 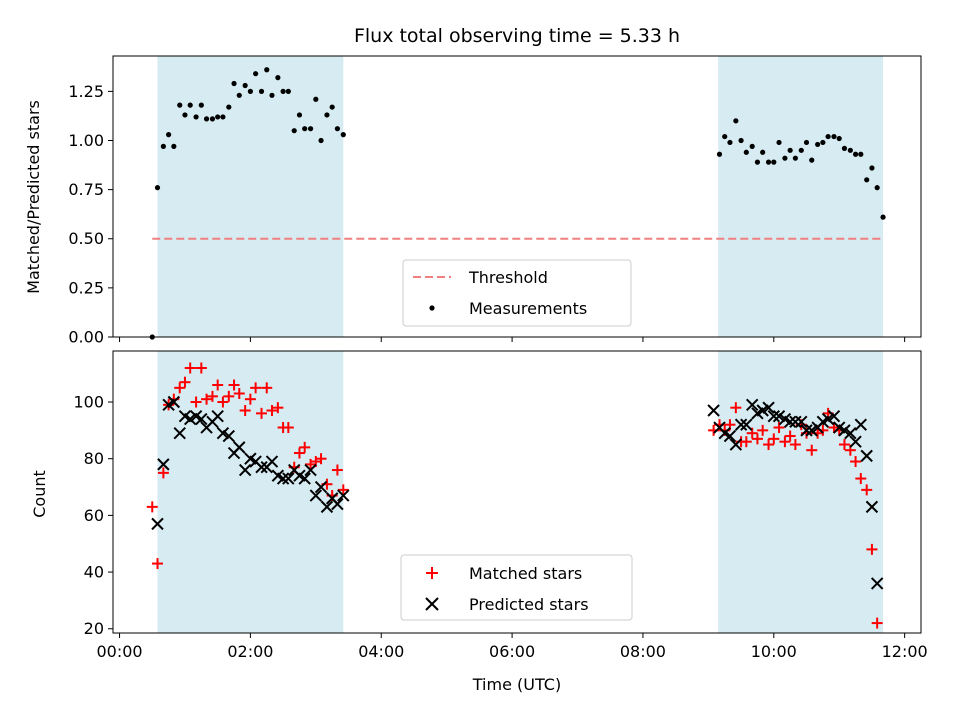 I want to click on x-axis-title: Time (UTC), so click(x=516, y=684).